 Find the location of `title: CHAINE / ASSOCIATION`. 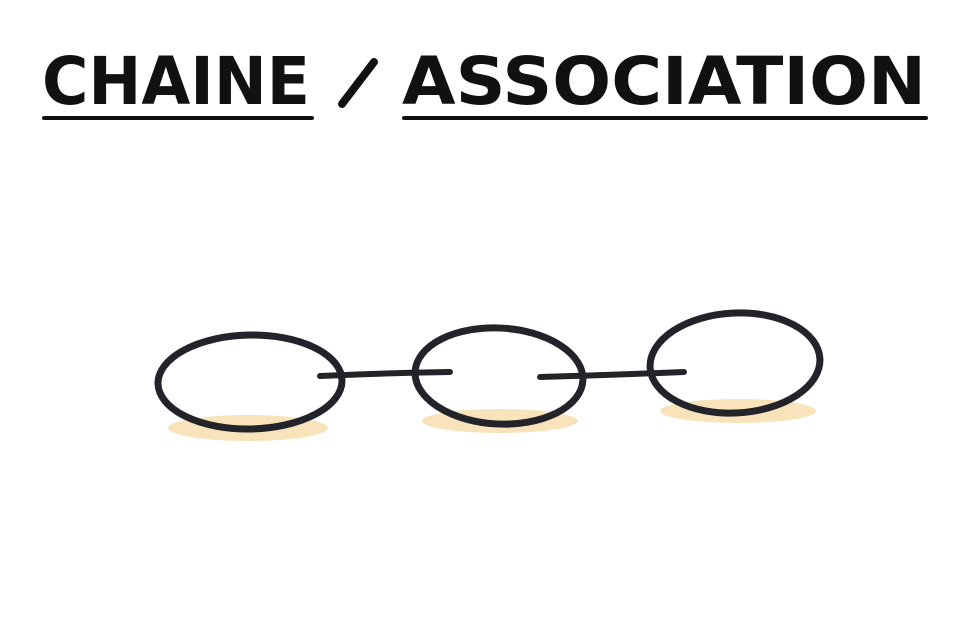

title: CHAINE / ASSOCIATION is located at coordinates (485, 81).